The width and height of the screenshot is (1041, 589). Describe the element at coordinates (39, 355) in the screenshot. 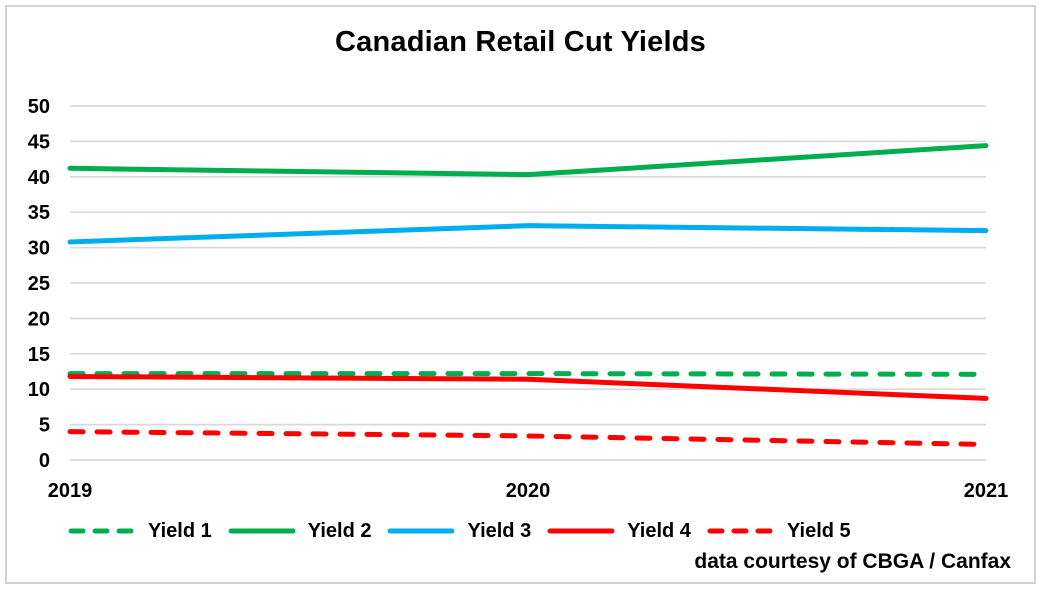

I see `y-tick-label-15: 15` at that location.